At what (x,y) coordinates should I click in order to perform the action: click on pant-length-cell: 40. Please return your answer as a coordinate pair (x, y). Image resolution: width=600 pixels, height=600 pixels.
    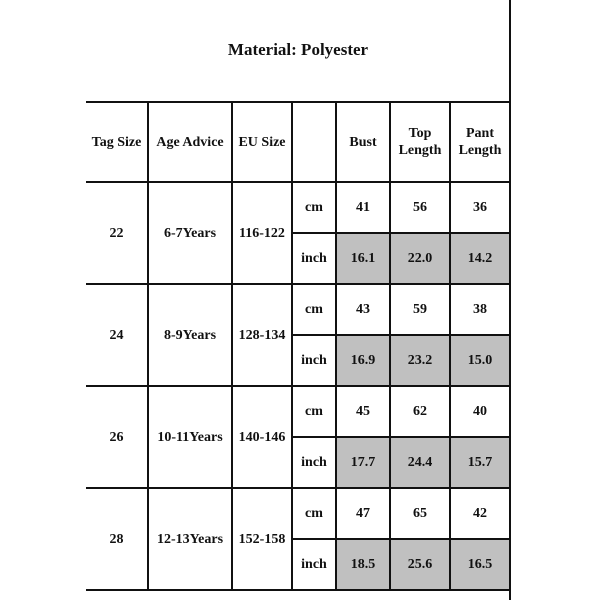
    Looking at the image, I should click on (480, 411).